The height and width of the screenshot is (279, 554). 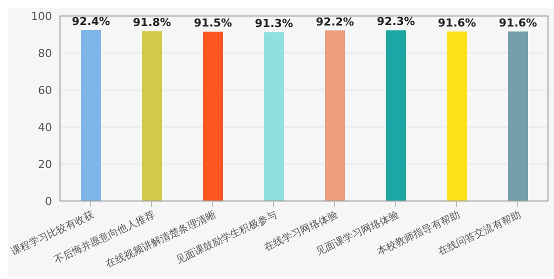 What do you see at coordinates (396, 21) in the screenshot?
I see `data-label: 92.3%` at bounding box center [396, 21].